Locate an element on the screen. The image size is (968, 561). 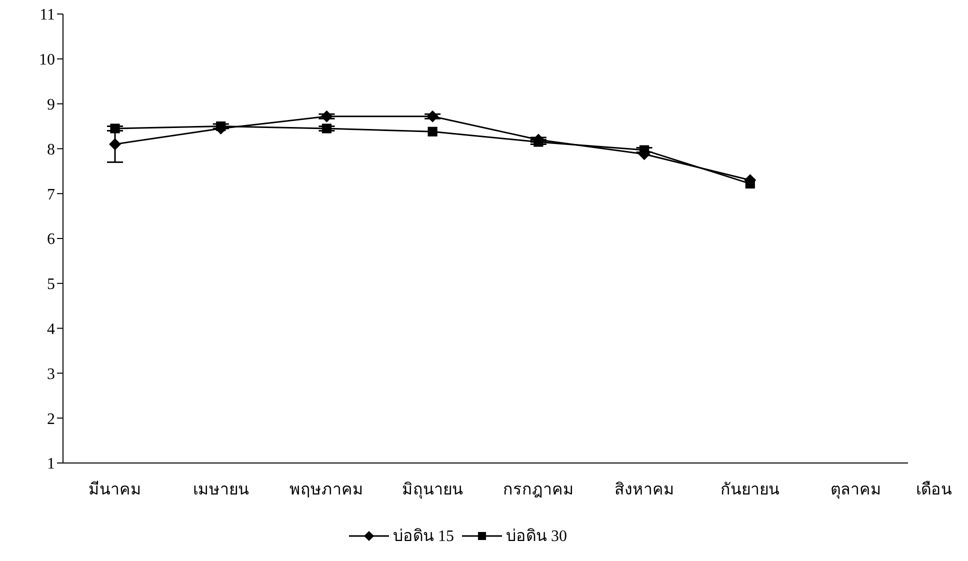
y-tick-label: 3 is located at coordinates (51, 374).